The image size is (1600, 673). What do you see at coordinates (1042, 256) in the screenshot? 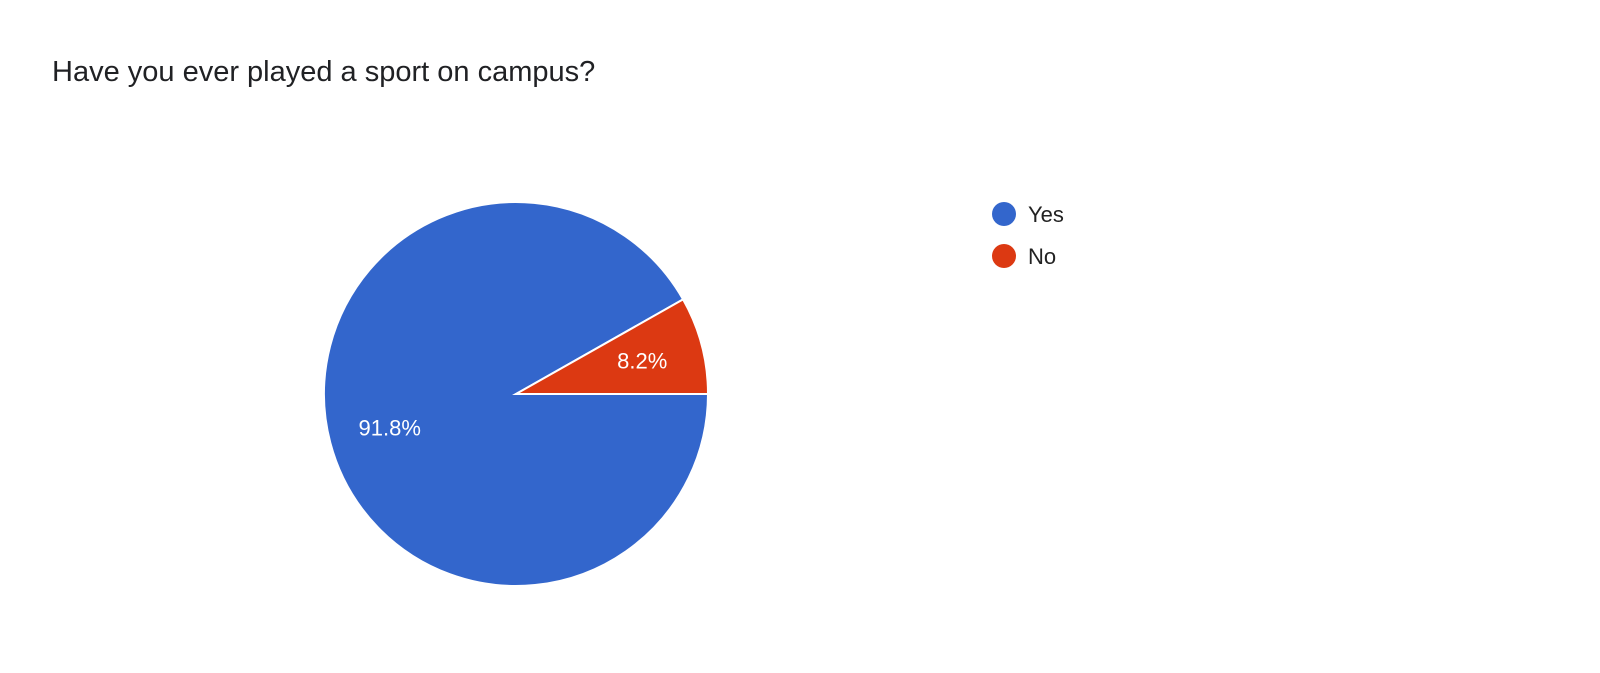
I see `legend-label-no: No` at bounding box center [1042, 256].